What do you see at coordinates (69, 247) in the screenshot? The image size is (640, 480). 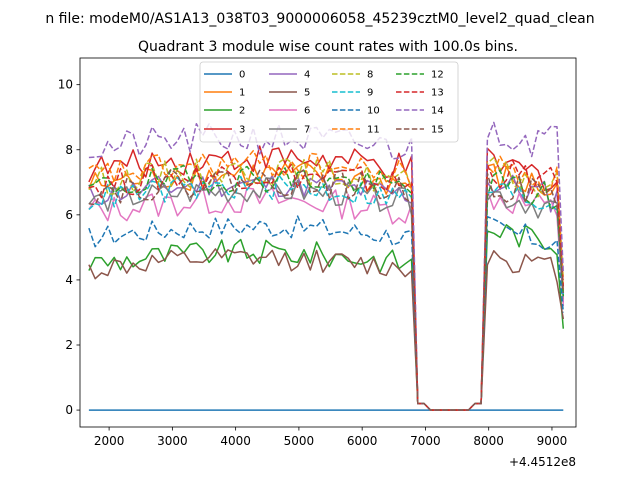 I see `y-axis: 0 2 4 6 8 10` at bounding box center [69, 247].